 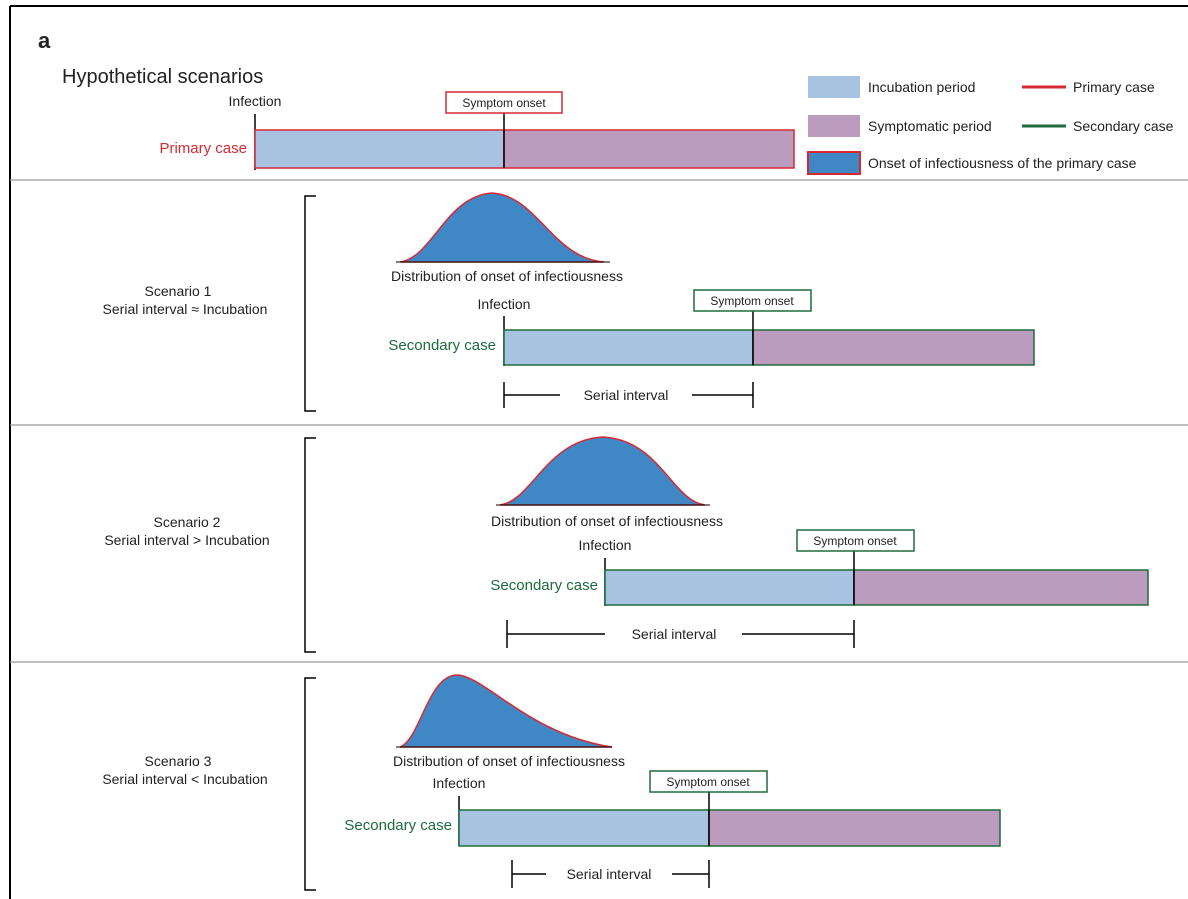 I want to click on scenario-2-incubation-bar, so click(x=729, y=587).